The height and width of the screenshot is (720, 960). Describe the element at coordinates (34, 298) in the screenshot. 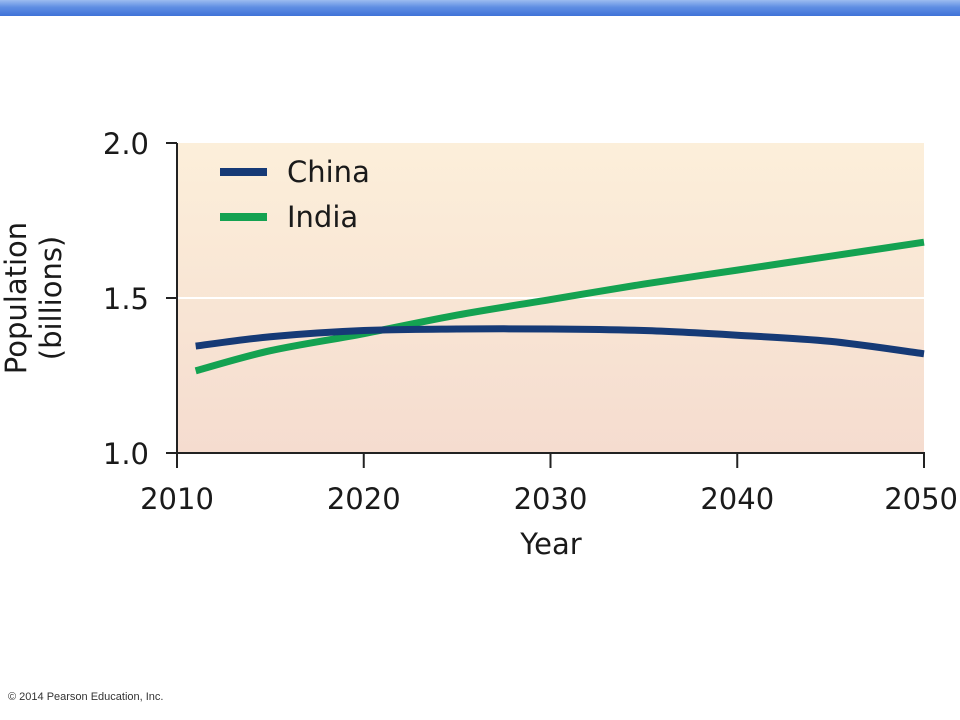

I see `y-axis-label: Population(billions)` at that location.